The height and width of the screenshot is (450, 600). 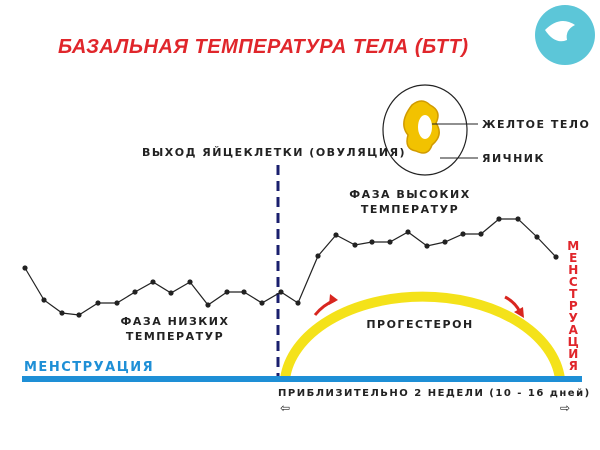 I want to click on arrow-icon: ⇨, so click(x=566, y=408).